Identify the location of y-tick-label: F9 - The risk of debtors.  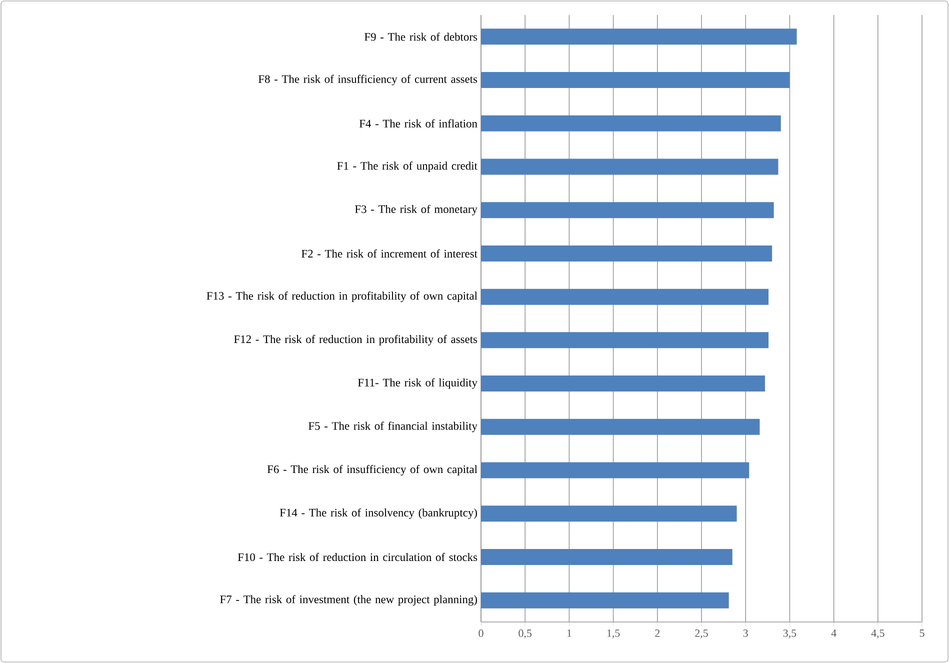
(421, 36).